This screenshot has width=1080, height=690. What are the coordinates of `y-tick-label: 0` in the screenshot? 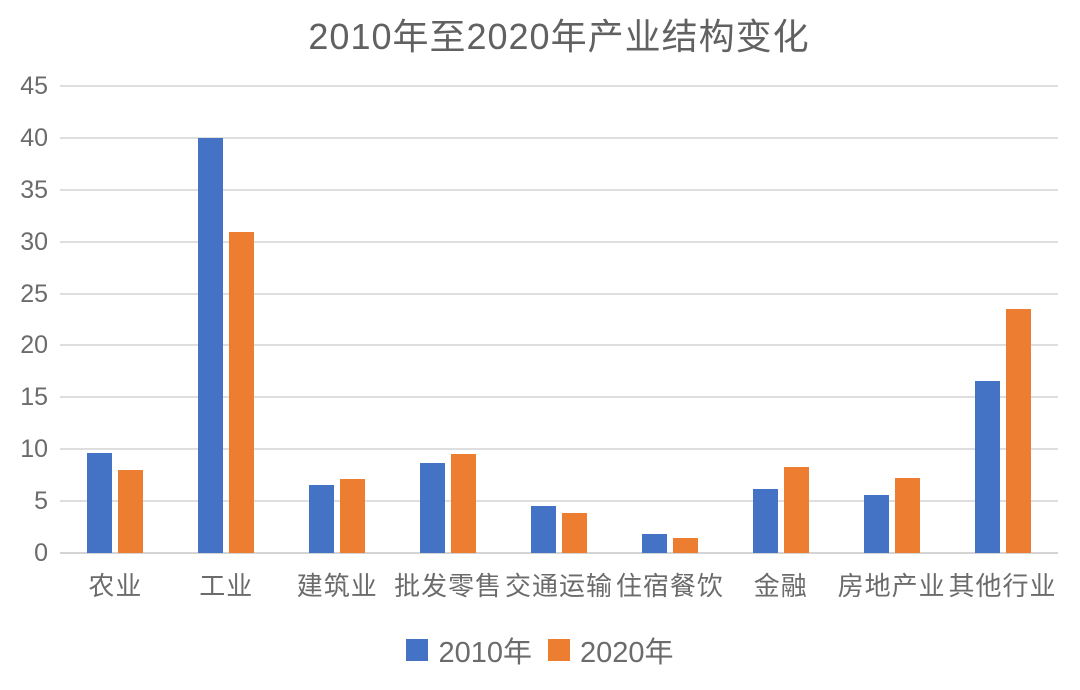 It's located at (41, 553).